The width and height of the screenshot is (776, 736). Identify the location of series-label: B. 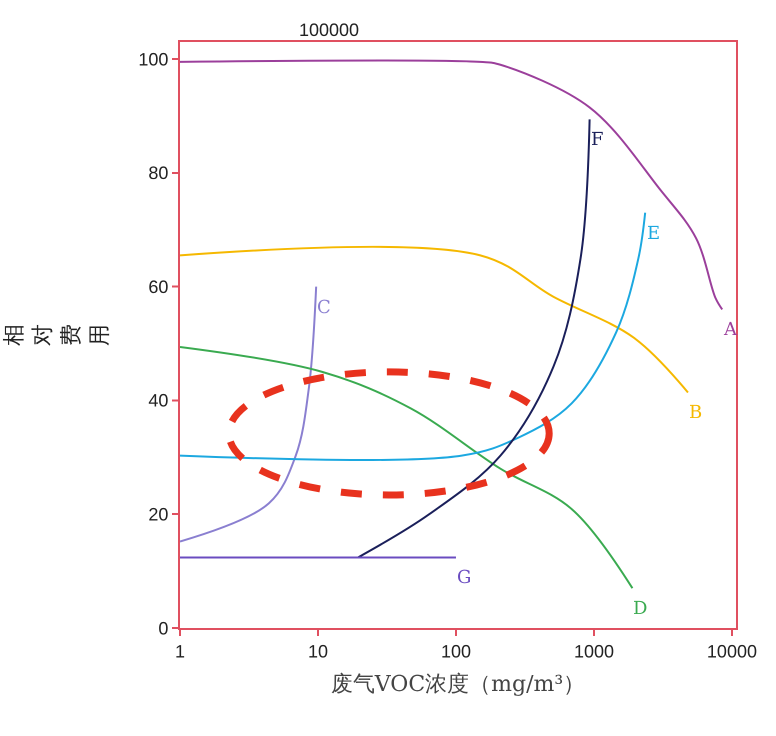
(695, 412).